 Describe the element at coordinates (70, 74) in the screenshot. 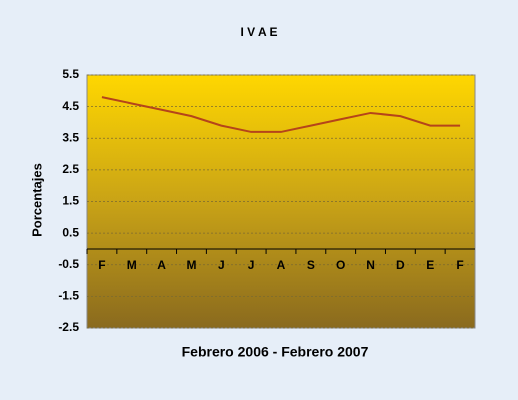

I see `y-tick-label: 5.5` at that location.